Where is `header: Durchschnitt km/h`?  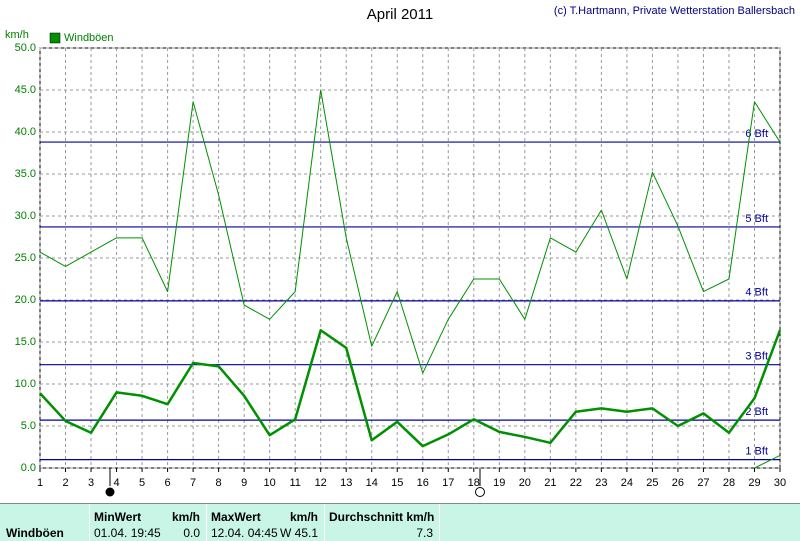 header: Durchschnitt km/h is located at coordinates (382, 517).